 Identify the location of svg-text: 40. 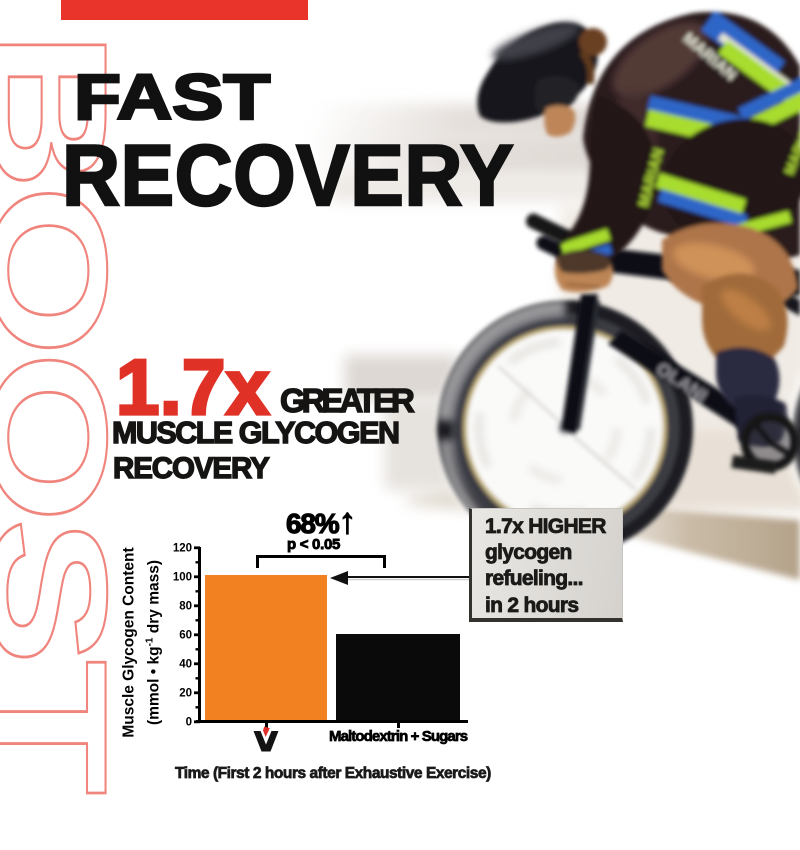
(185, 664).